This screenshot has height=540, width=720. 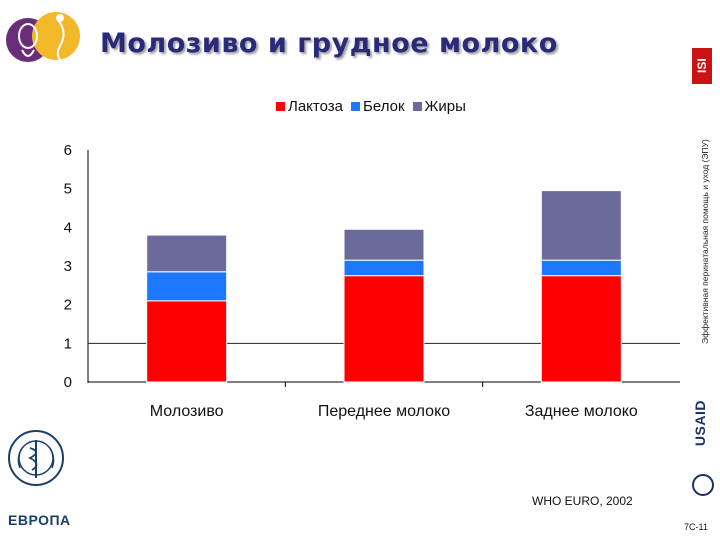 I want to click on legend-label-fat: Жиры, so click(x=445, y=106).